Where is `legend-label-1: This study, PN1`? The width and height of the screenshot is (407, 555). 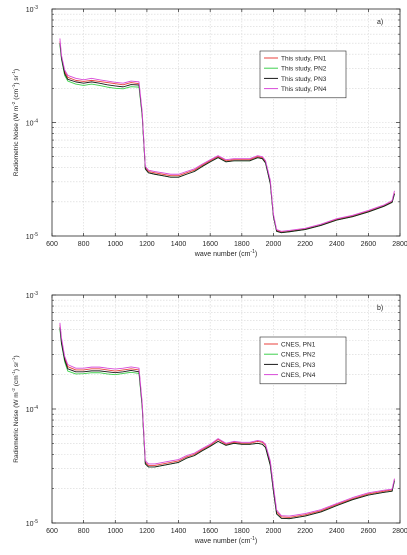 legend-label-1: This study, PN1 is located at coordinates (304, 59).